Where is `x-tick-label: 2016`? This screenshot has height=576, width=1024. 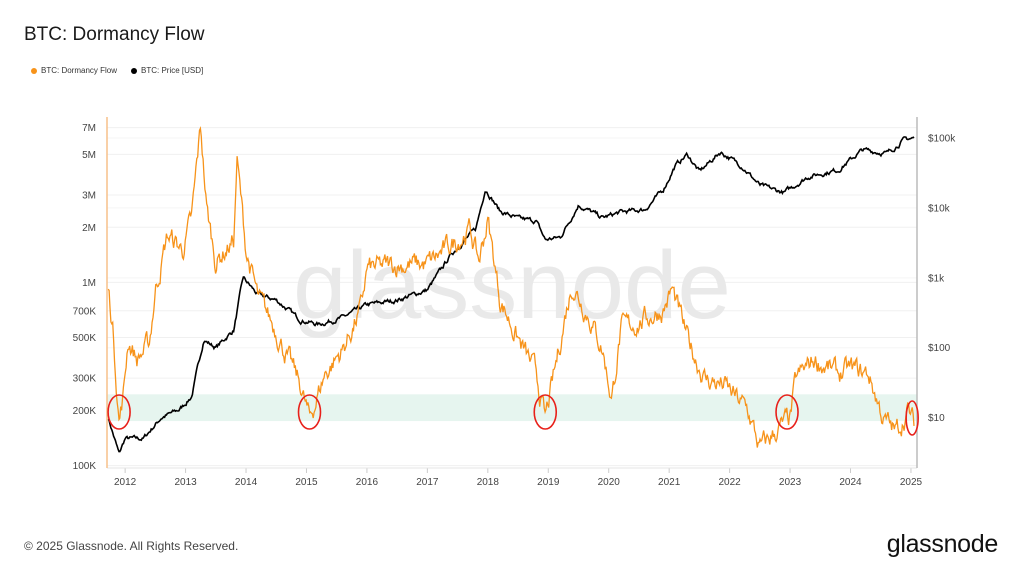
x-tick-label: 2016 is located at coordinates (367, 482).